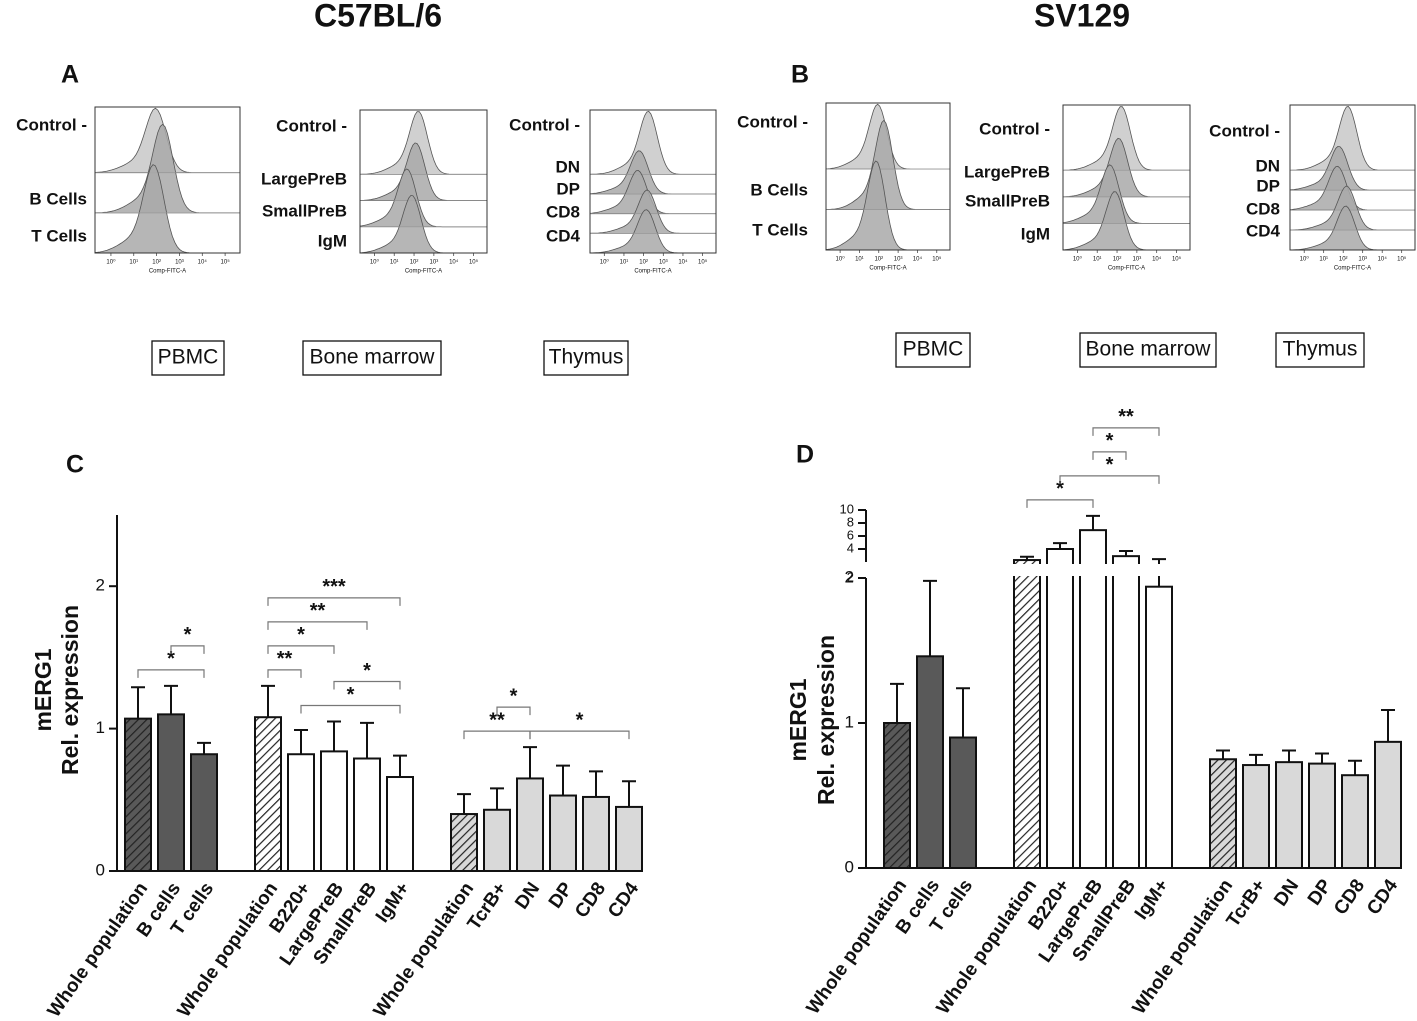 Image resolution: width=1417 pixels, height=1021 pixels. I want to click on strain-title: SV129, so click(1082, 16).